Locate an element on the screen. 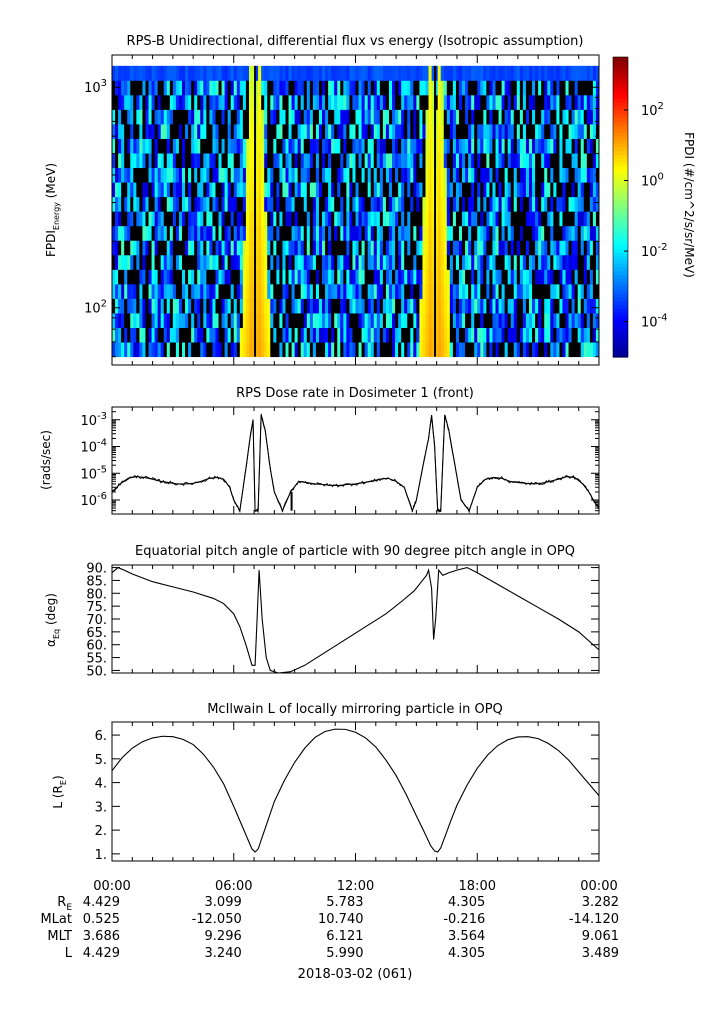 Image resolution: width=725 pixels, height=1019 pixels. panel1-ylabel: FPDIEnergy (MeV) is located at coordinates (52, 210).